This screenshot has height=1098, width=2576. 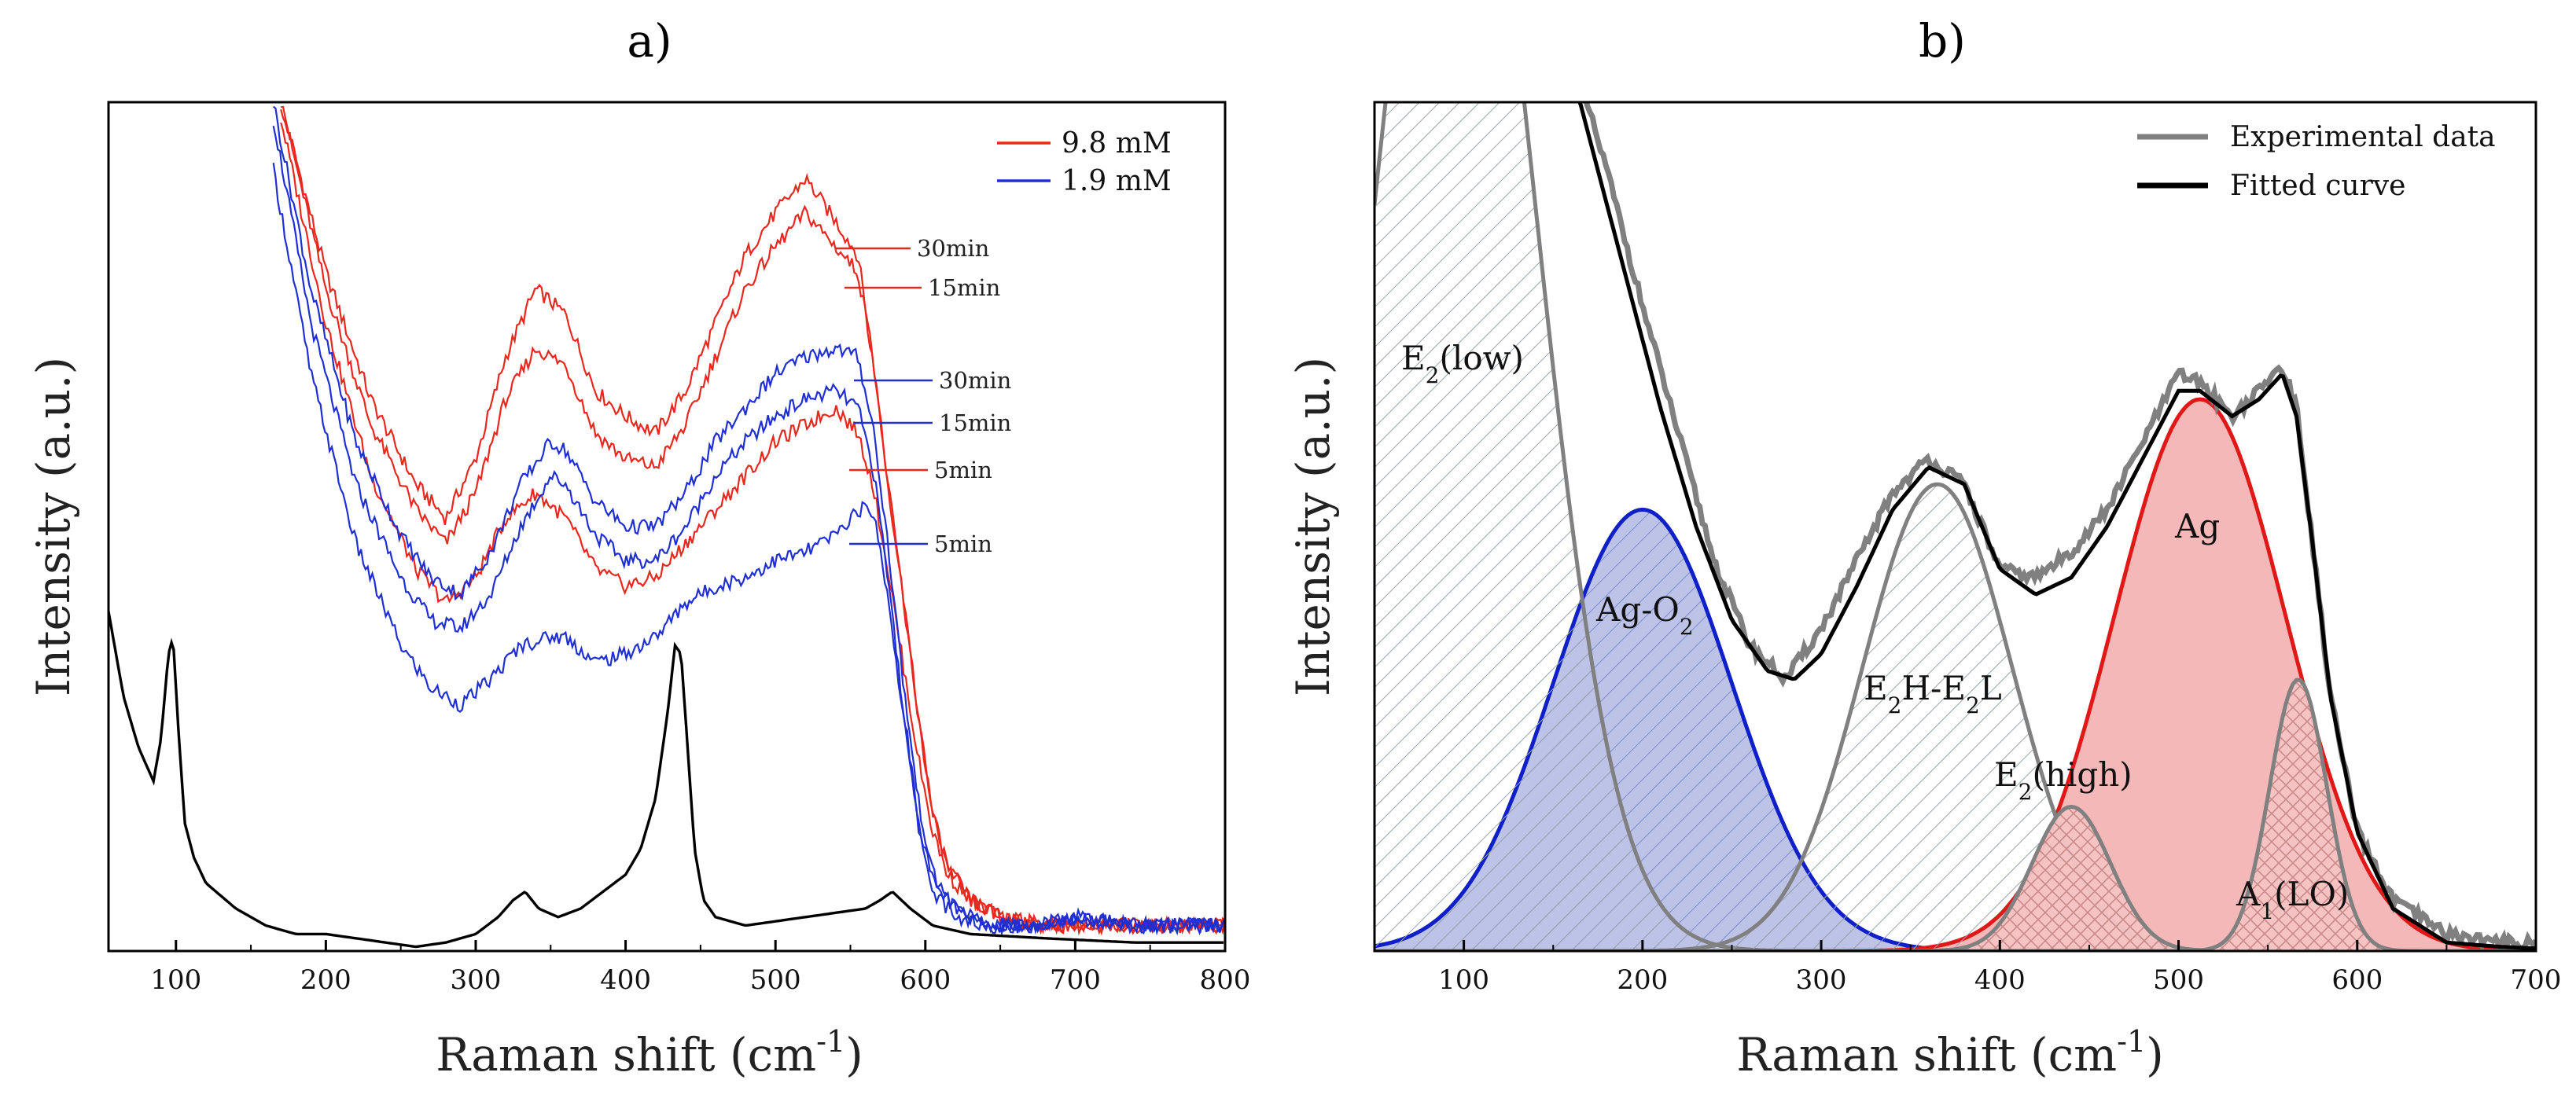 What do you see at coordinates (1927, 1054) in the screenshot?
I see `panel-b-x-axis-title-main: Raman shift (cm` at bounding box center [1927, 1054].